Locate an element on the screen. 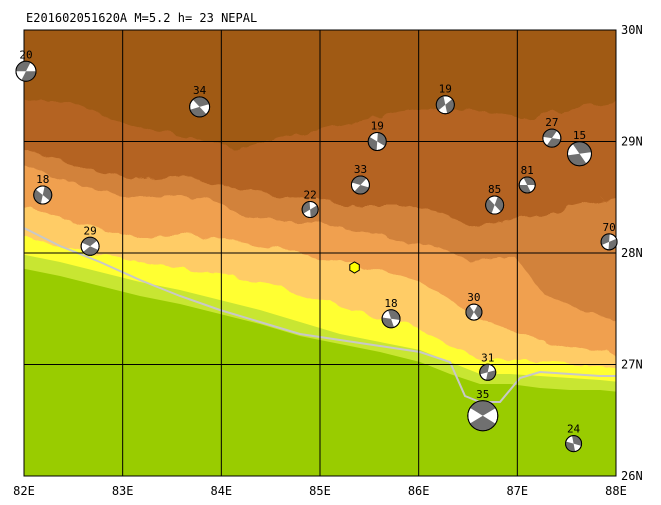 This screenshot has height=505, width=661. depth-label: 15 is located at coordinates (579, 135).